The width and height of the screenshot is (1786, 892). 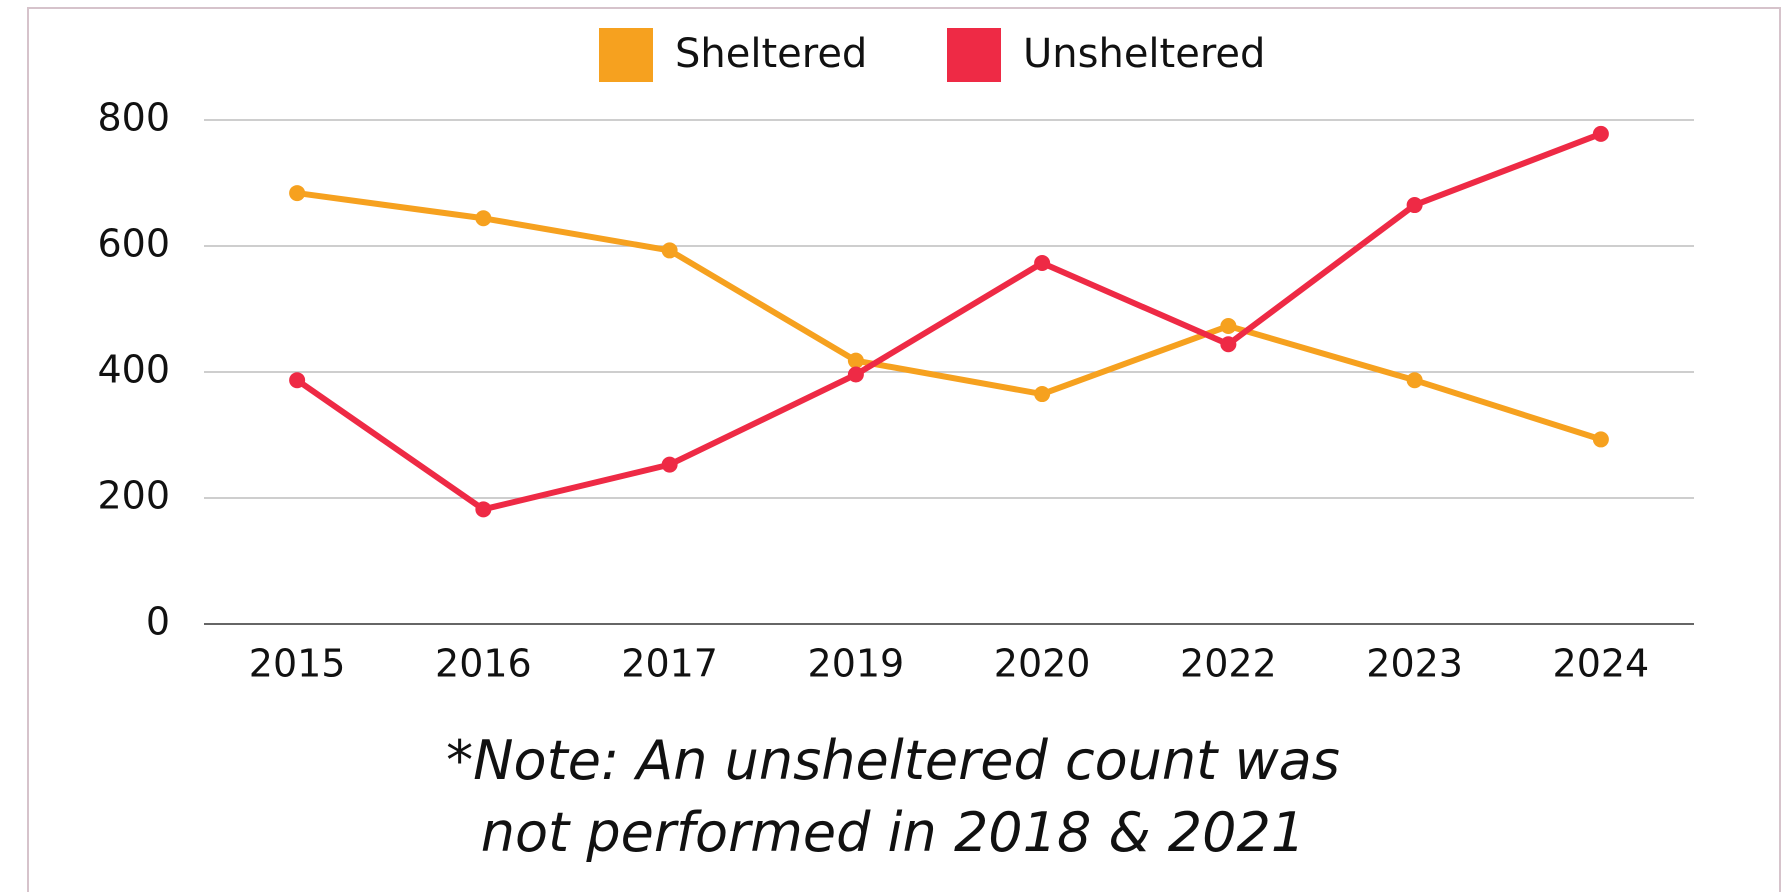 What do you see at coordinates (771, 54) in the screenshot?
I see `legend-label: Sheltered` at bounding box center [771, 54].